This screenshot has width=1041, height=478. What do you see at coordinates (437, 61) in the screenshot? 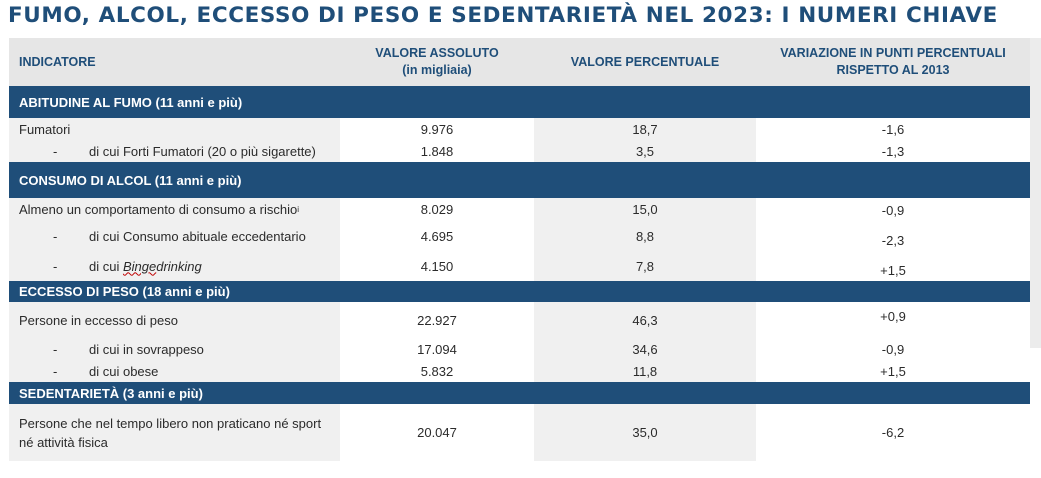
I see `header-absolute: VALORE ASSOLUTO (in migliaia)` at bounding box center [437, 61].